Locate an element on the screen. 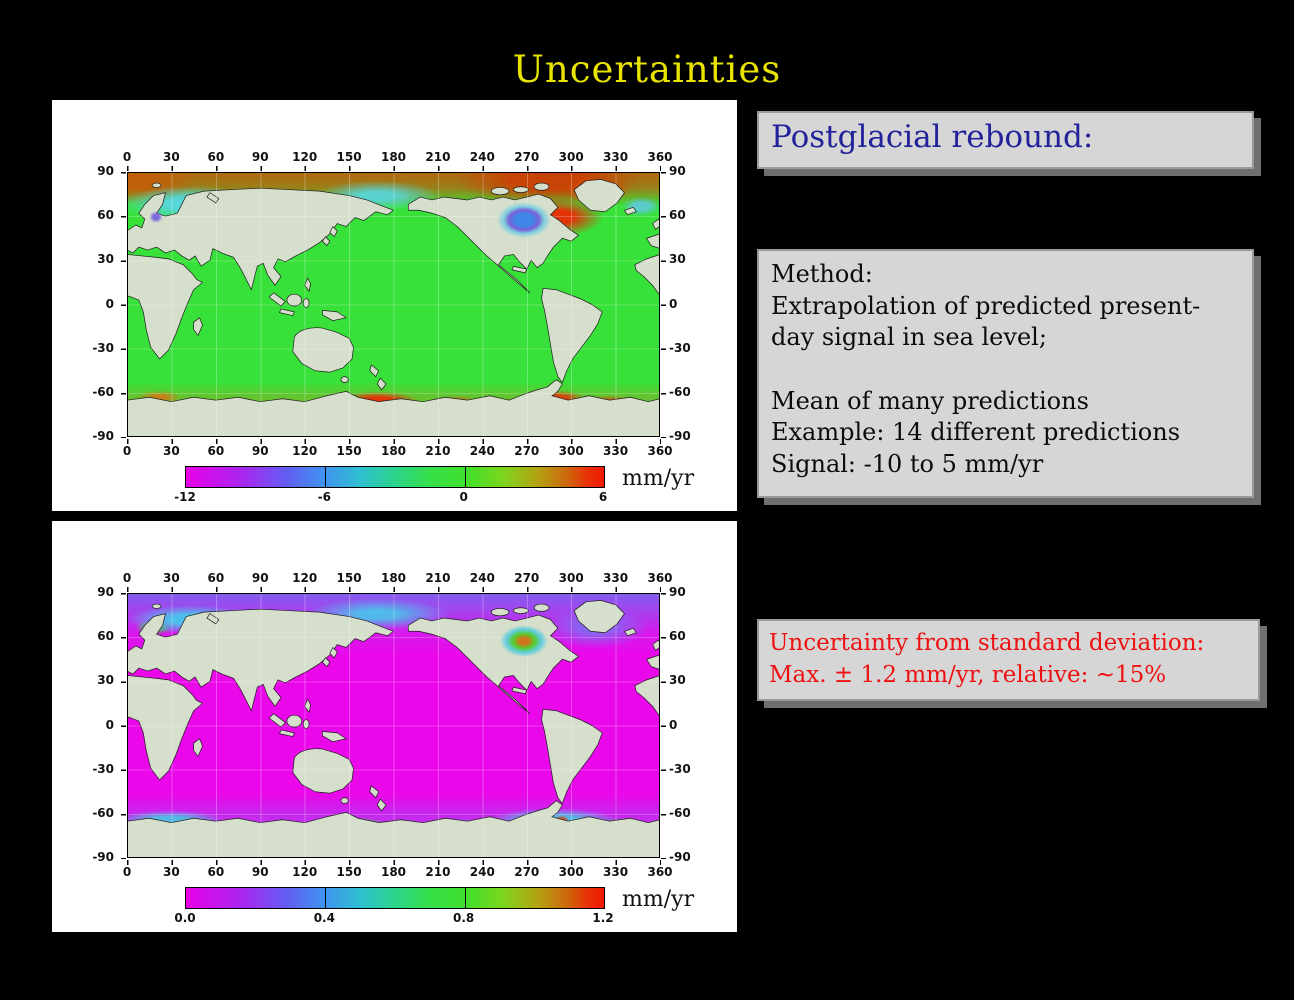 This screenshot has width=1294, height=1000. world-map-mean-signal is located at coordinates (393, 304).